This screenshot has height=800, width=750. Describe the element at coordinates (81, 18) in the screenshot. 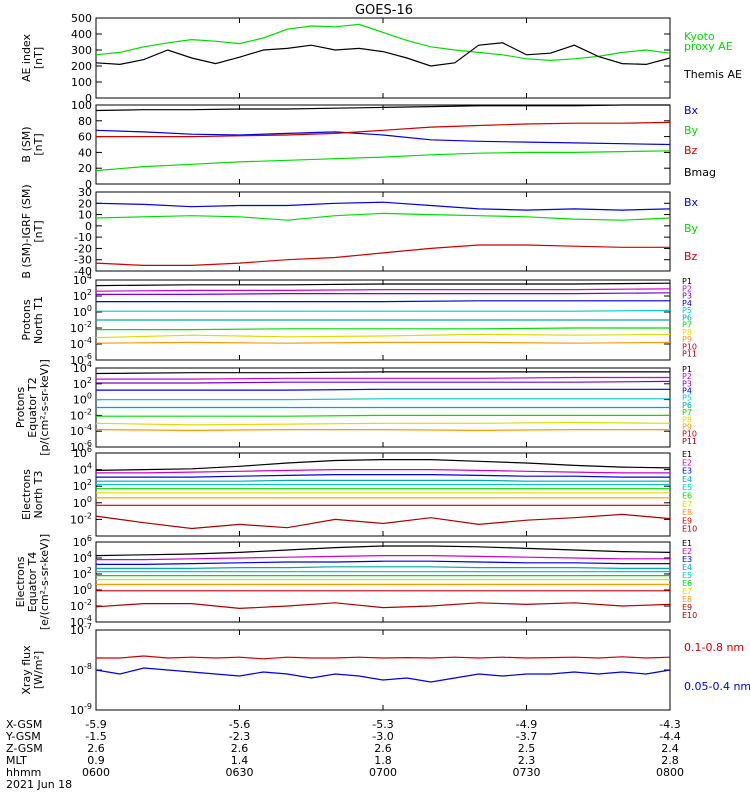

I see `y-tick-label: 500` at that location.